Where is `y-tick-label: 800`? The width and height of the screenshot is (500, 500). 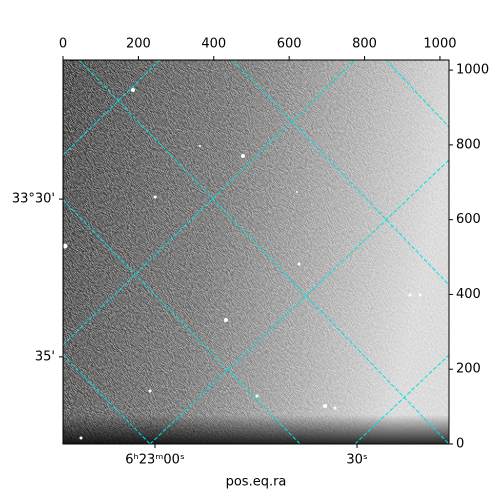 y-tick-label: 800 is located at coordinates (468, 144).